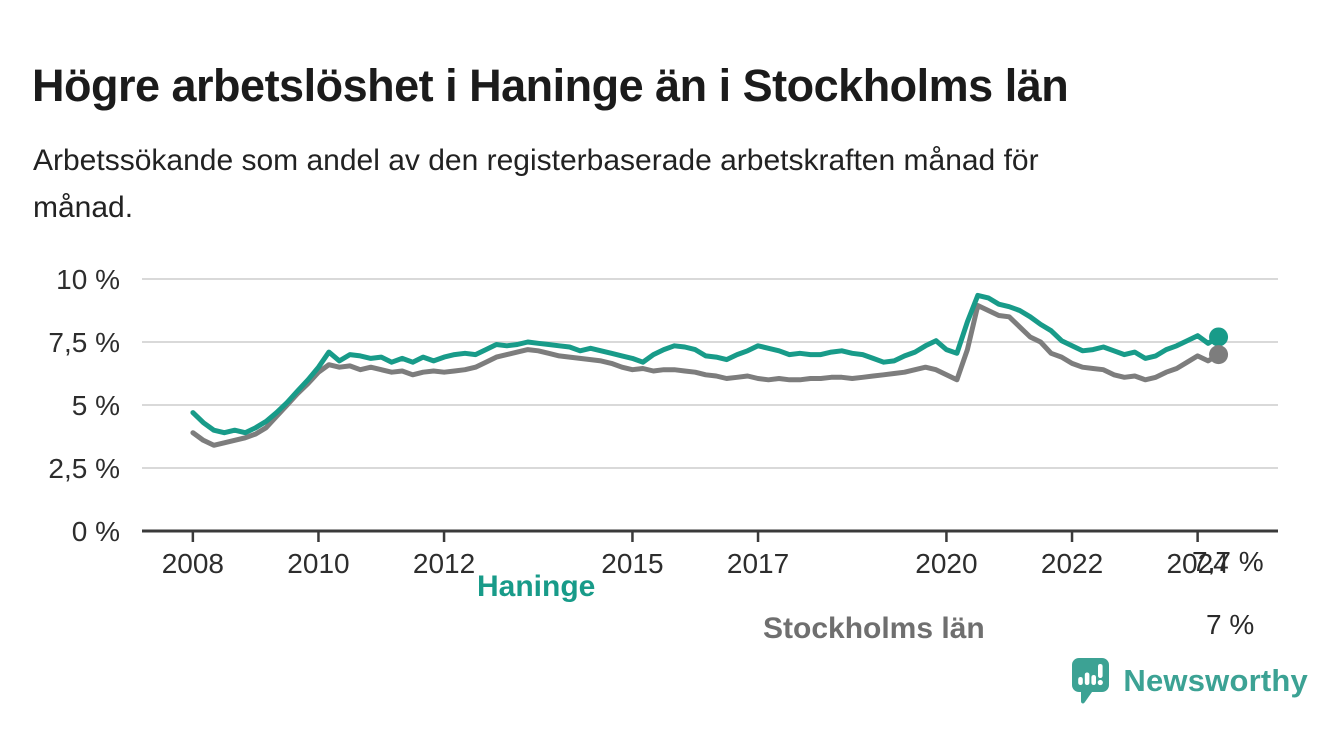 The width and height of the screenshot is (1340, 734). Describe the element at coordinates (758, 563) in the screenshot. I see `x-tick-label: 2017` at that location.